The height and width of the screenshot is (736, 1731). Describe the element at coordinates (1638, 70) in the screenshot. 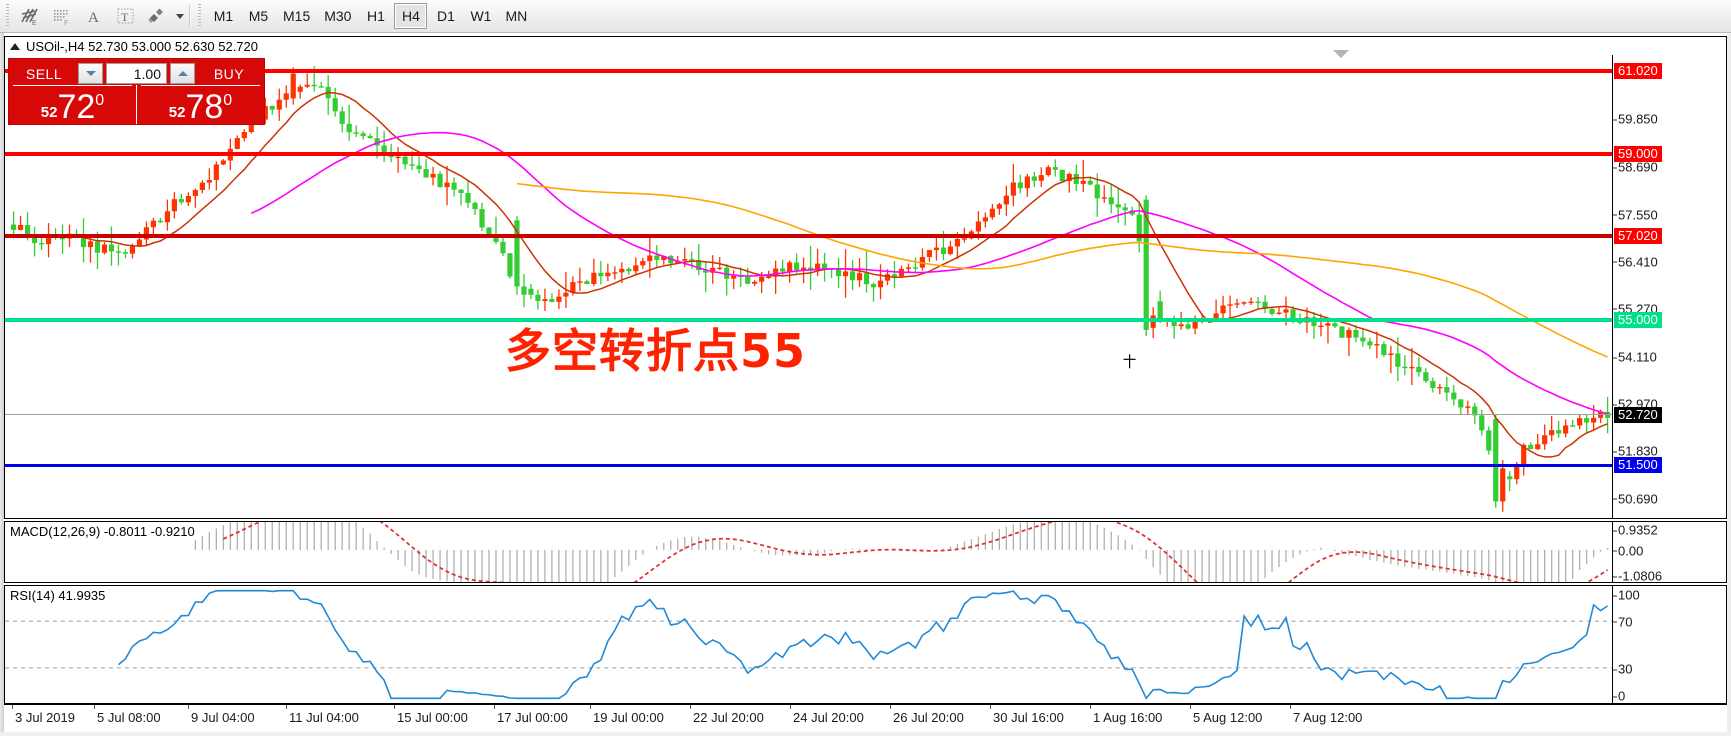

I see `price-level-badge: 61.020` at that location.